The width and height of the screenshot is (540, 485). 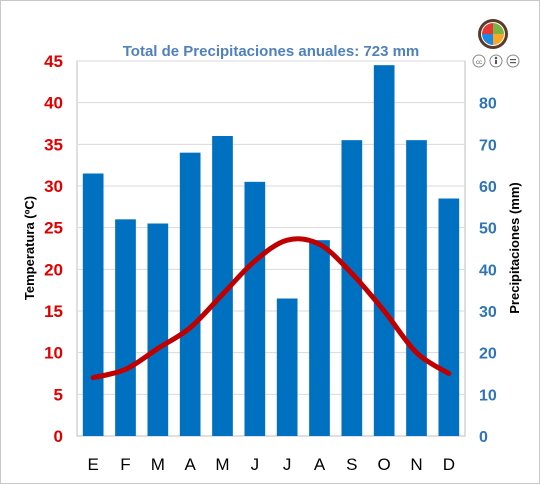 What do you see at coordinates (58, 436) in the screenshot?
I see `left-tick-label: 0` at bounding box center [58, 436].